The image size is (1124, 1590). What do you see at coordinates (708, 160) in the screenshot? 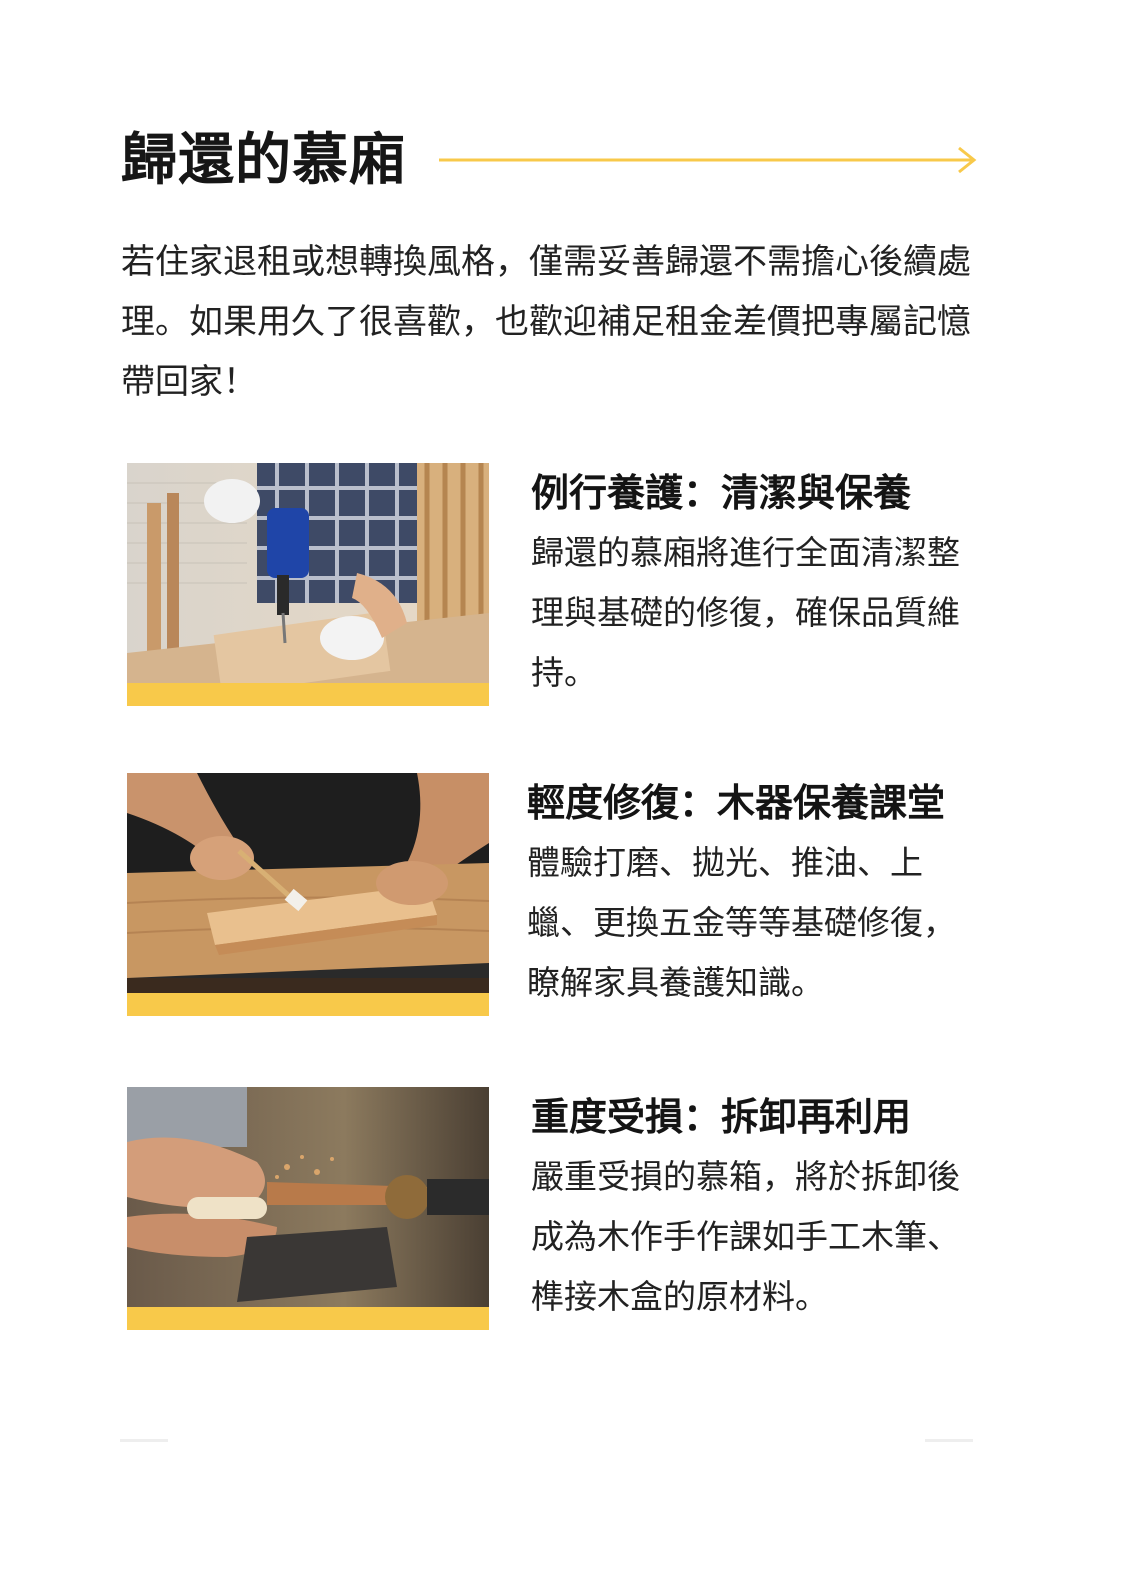
I see `arrow-right-icon` at bounding box center [708, 160].